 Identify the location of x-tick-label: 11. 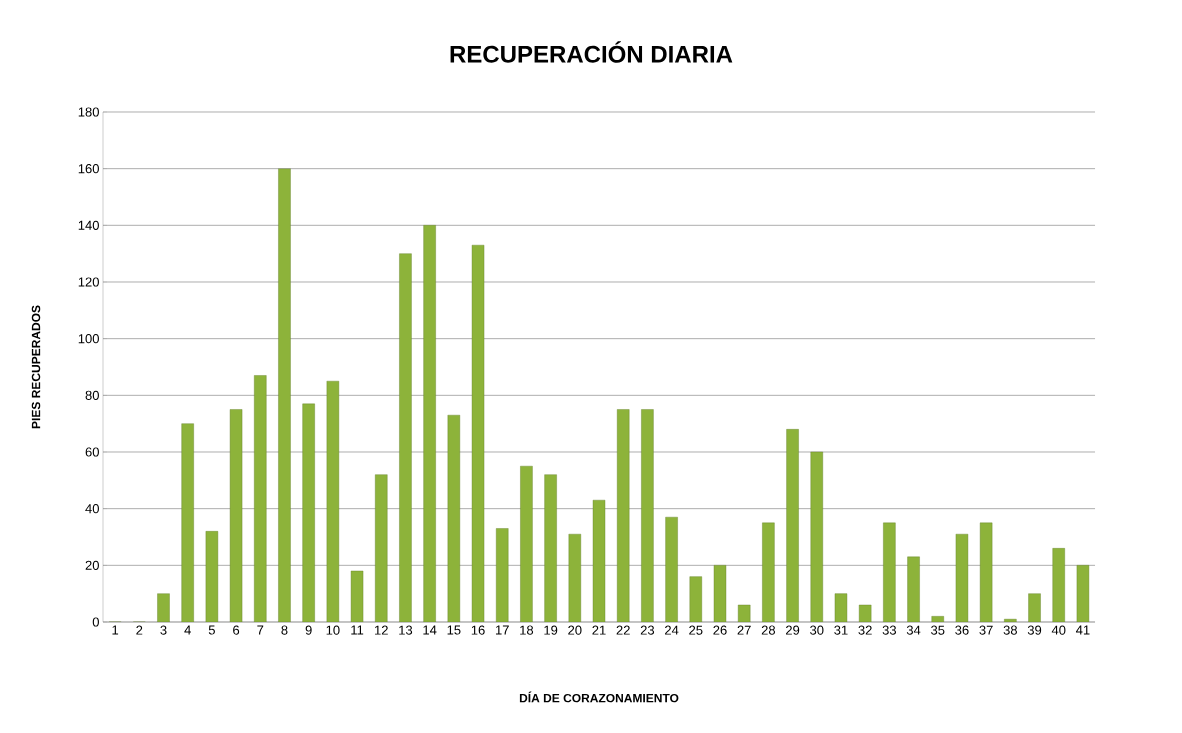
(357, 630).